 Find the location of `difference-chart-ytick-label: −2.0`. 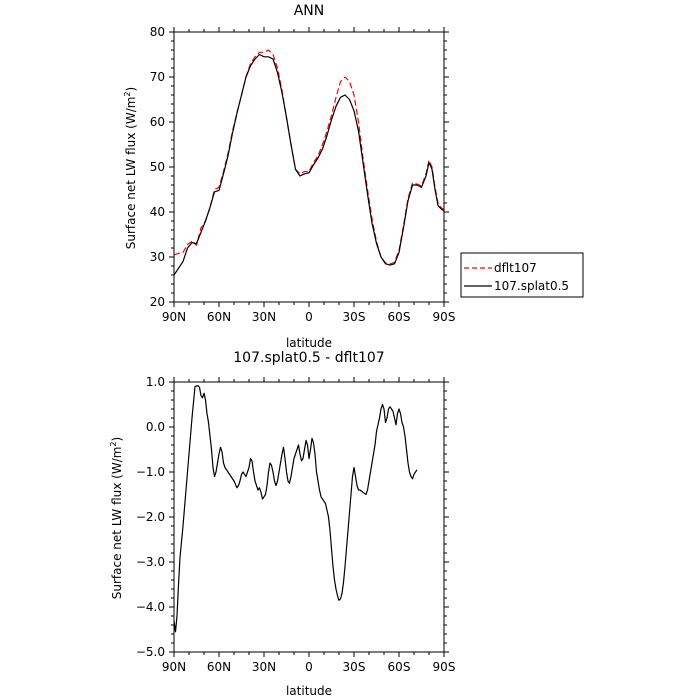

difference-chart-ytick-label: −2.0 is located at coordinates (150, 517).